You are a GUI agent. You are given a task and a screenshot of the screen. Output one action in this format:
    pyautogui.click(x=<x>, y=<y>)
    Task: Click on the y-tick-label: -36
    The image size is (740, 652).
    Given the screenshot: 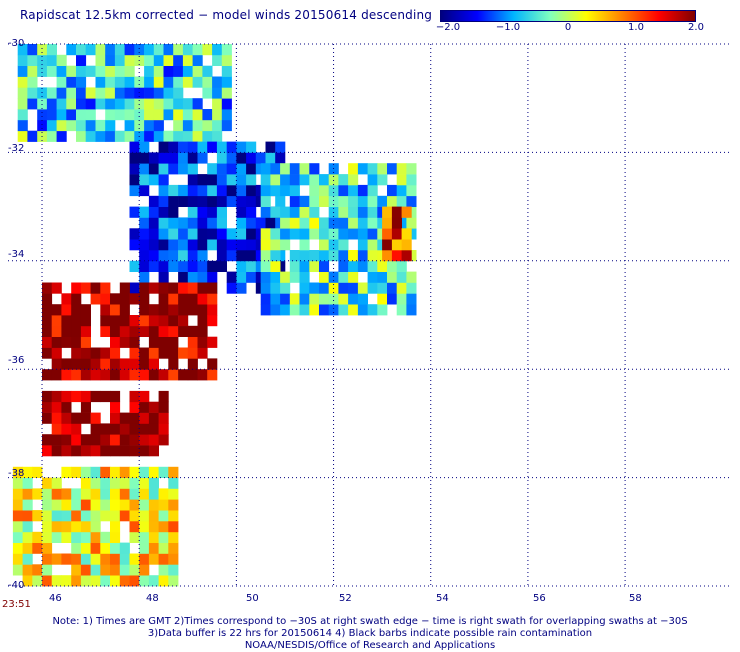 What is the action you would take?
    pyautogui.click(x=16, y=360)
    